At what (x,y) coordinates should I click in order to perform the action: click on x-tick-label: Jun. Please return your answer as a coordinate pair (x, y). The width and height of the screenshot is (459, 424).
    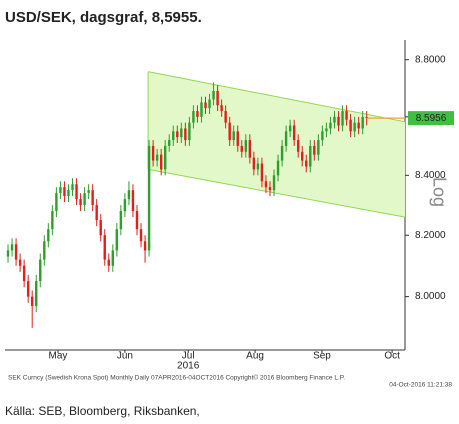
    Looking at the image, I should click on (125, 356).